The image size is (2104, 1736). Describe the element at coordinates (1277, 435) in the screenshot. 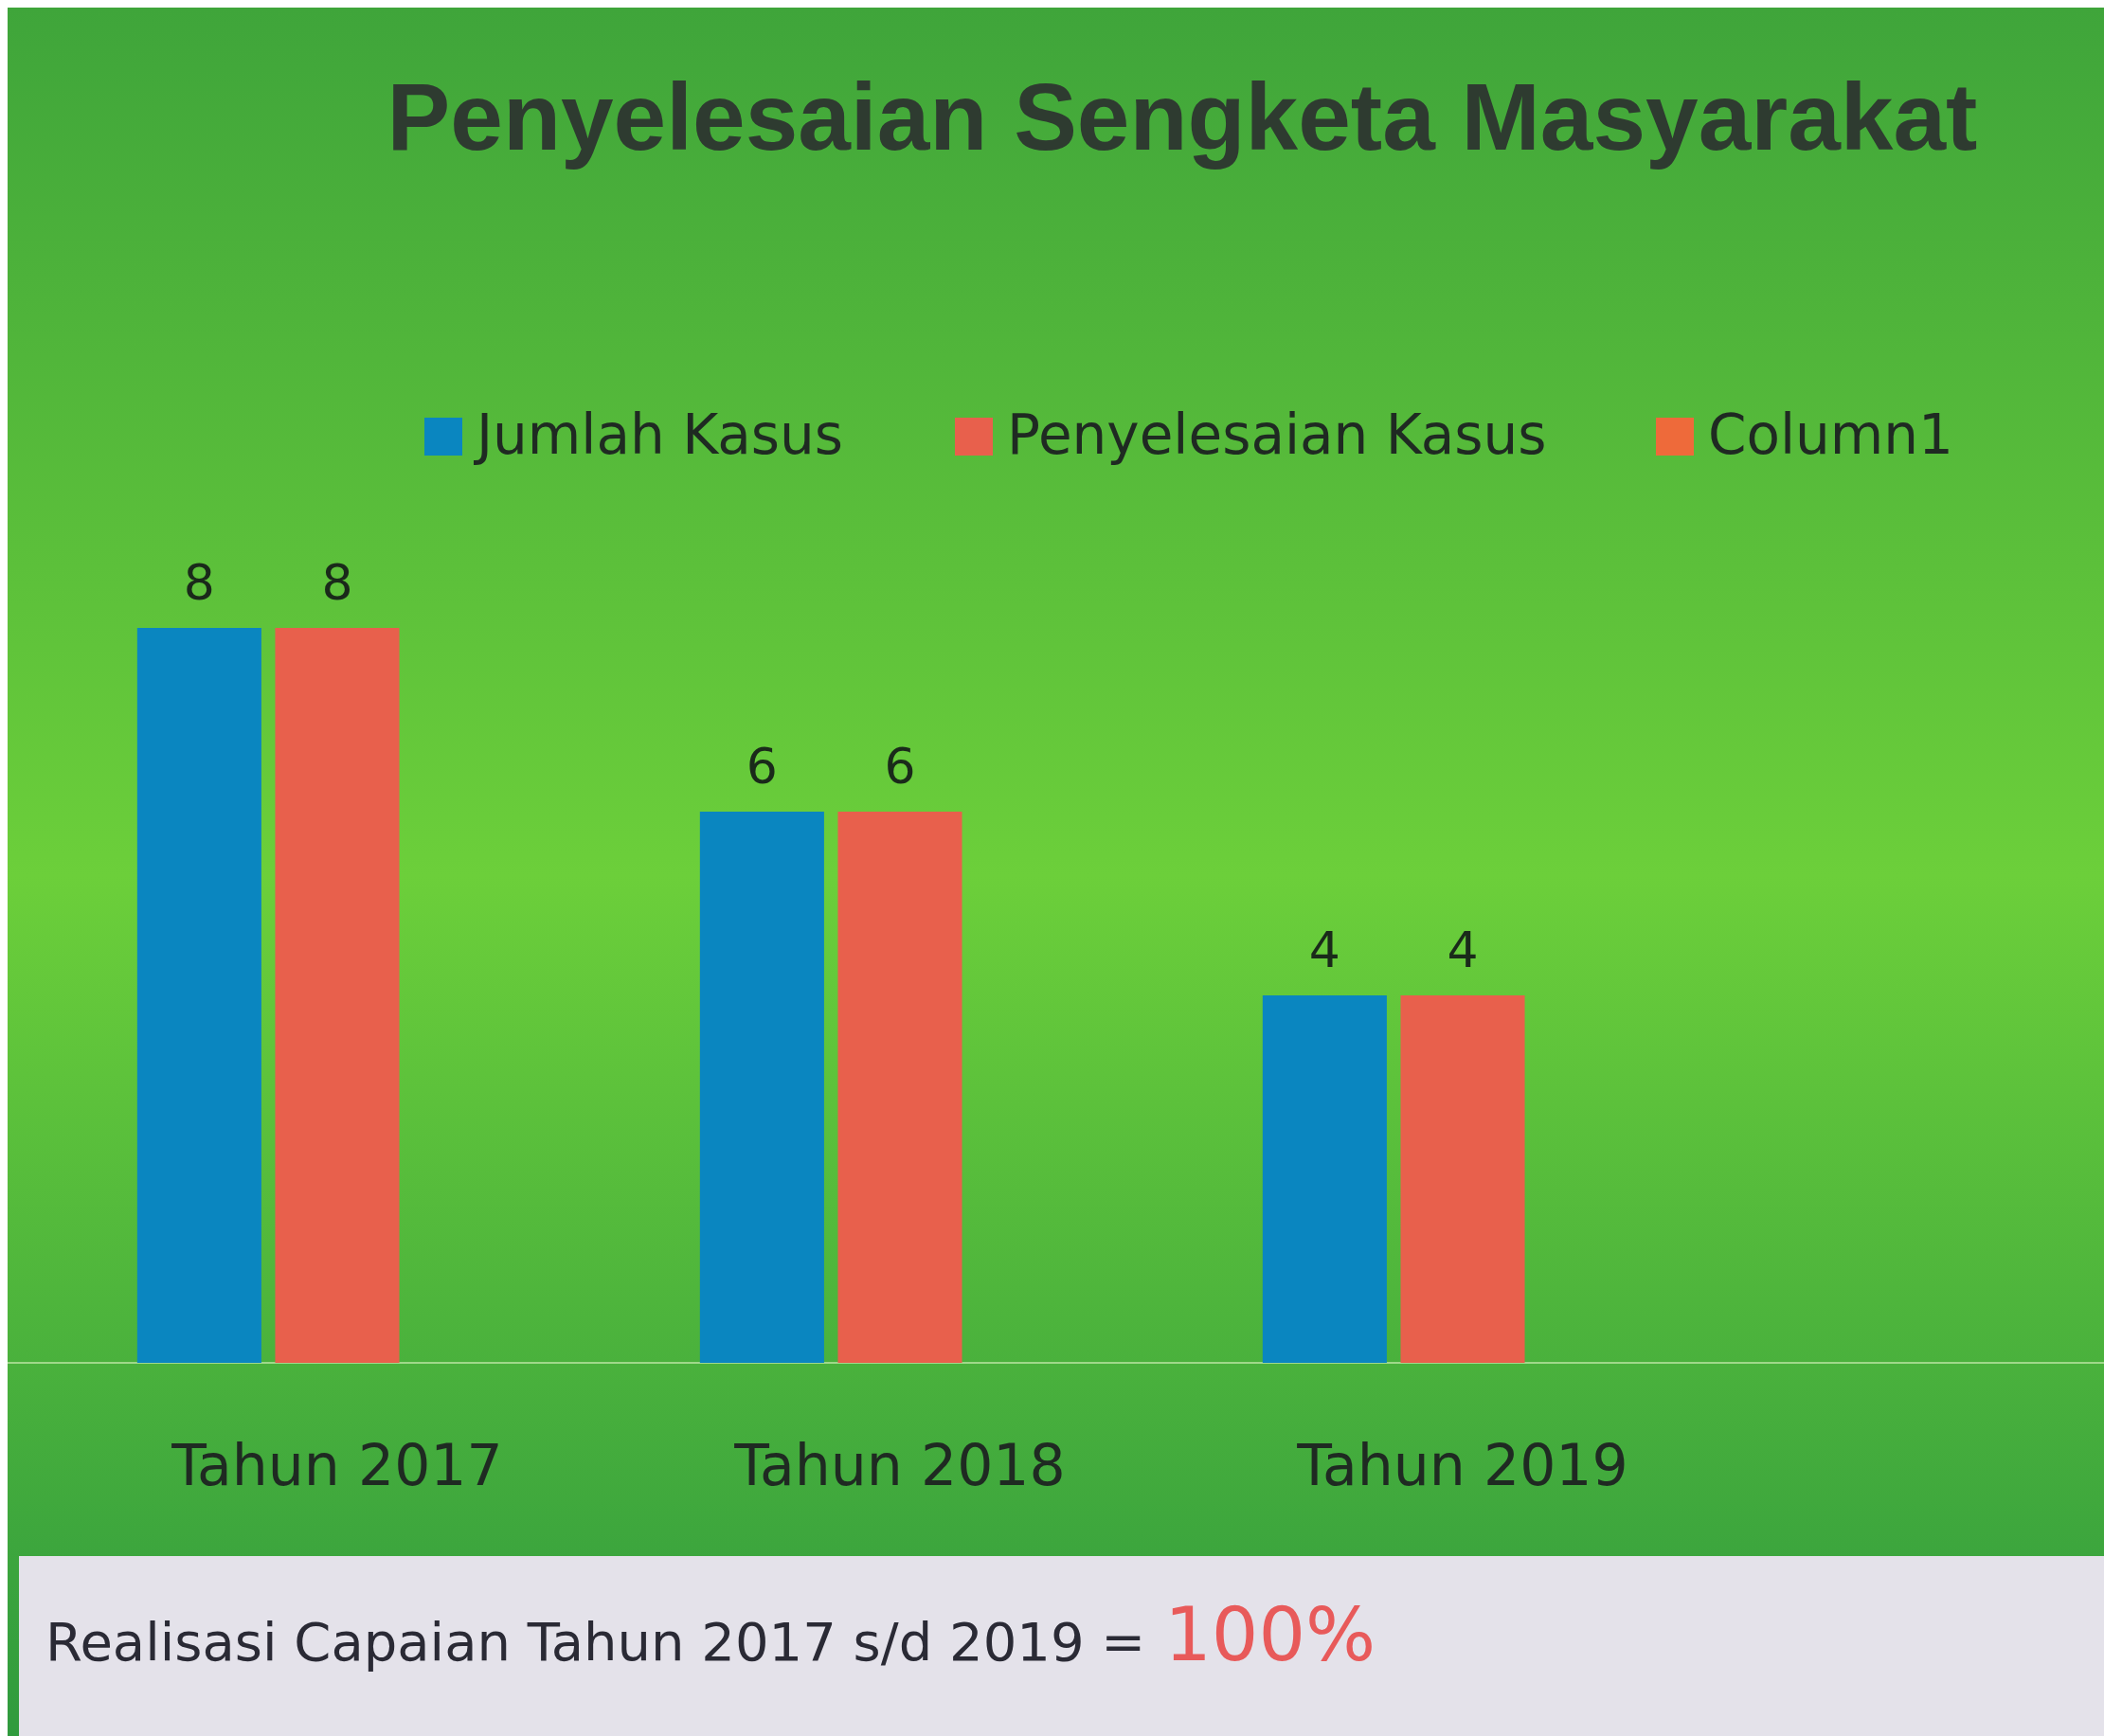

I see `legend-label: Penyelesaian Kasus` at that location.